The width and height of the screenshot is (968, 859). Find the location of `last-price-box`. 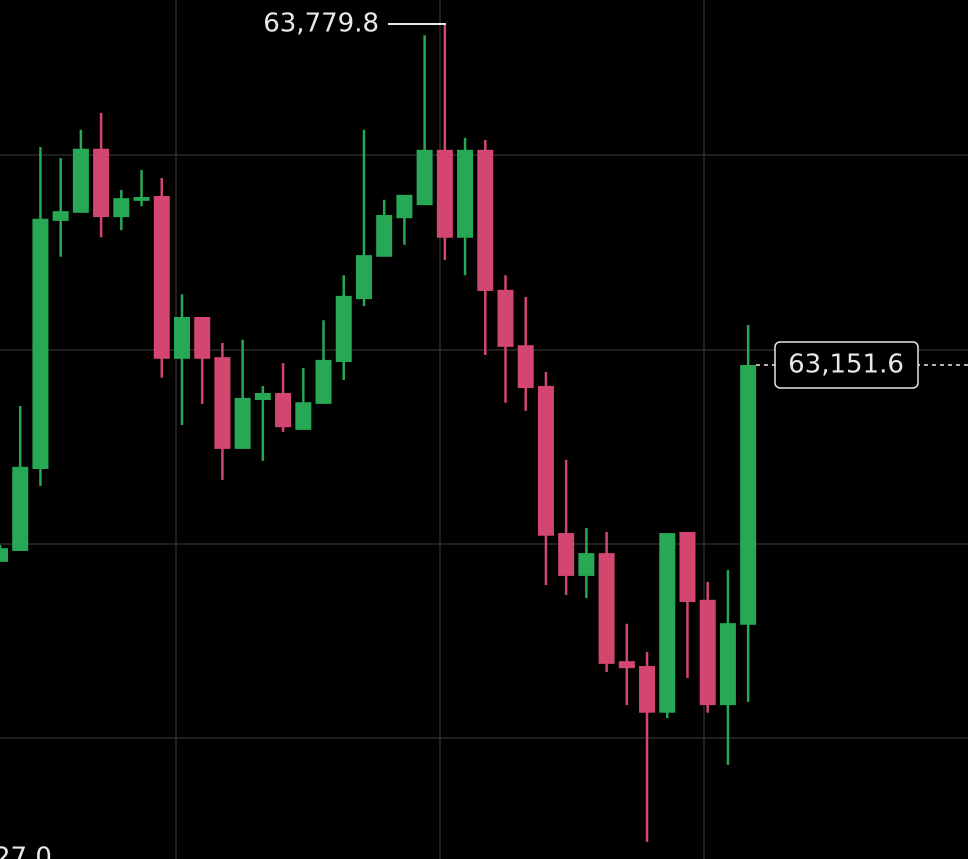

last-price-box is located at coordinates (846, 365).